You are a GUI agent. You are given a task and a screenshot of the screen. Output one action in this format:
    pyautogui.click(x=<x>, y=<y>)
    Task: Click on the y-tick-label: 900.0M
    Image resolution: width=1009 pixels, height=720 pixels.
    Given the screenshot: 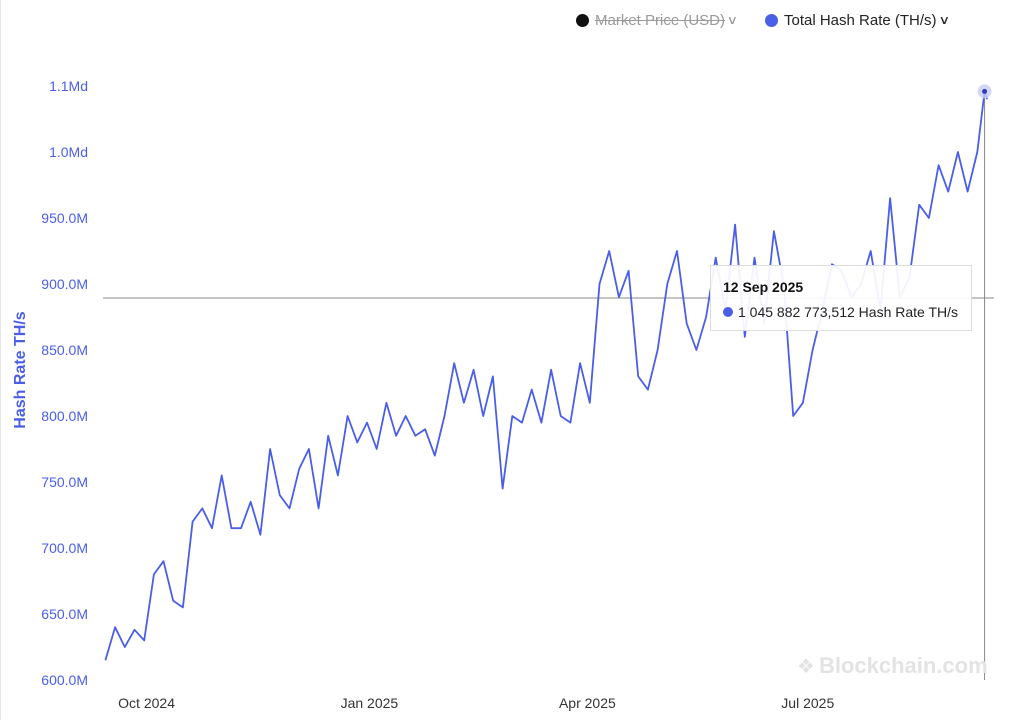 What is the action you would take?
    pyautogui.click(x=64, y=284)
    